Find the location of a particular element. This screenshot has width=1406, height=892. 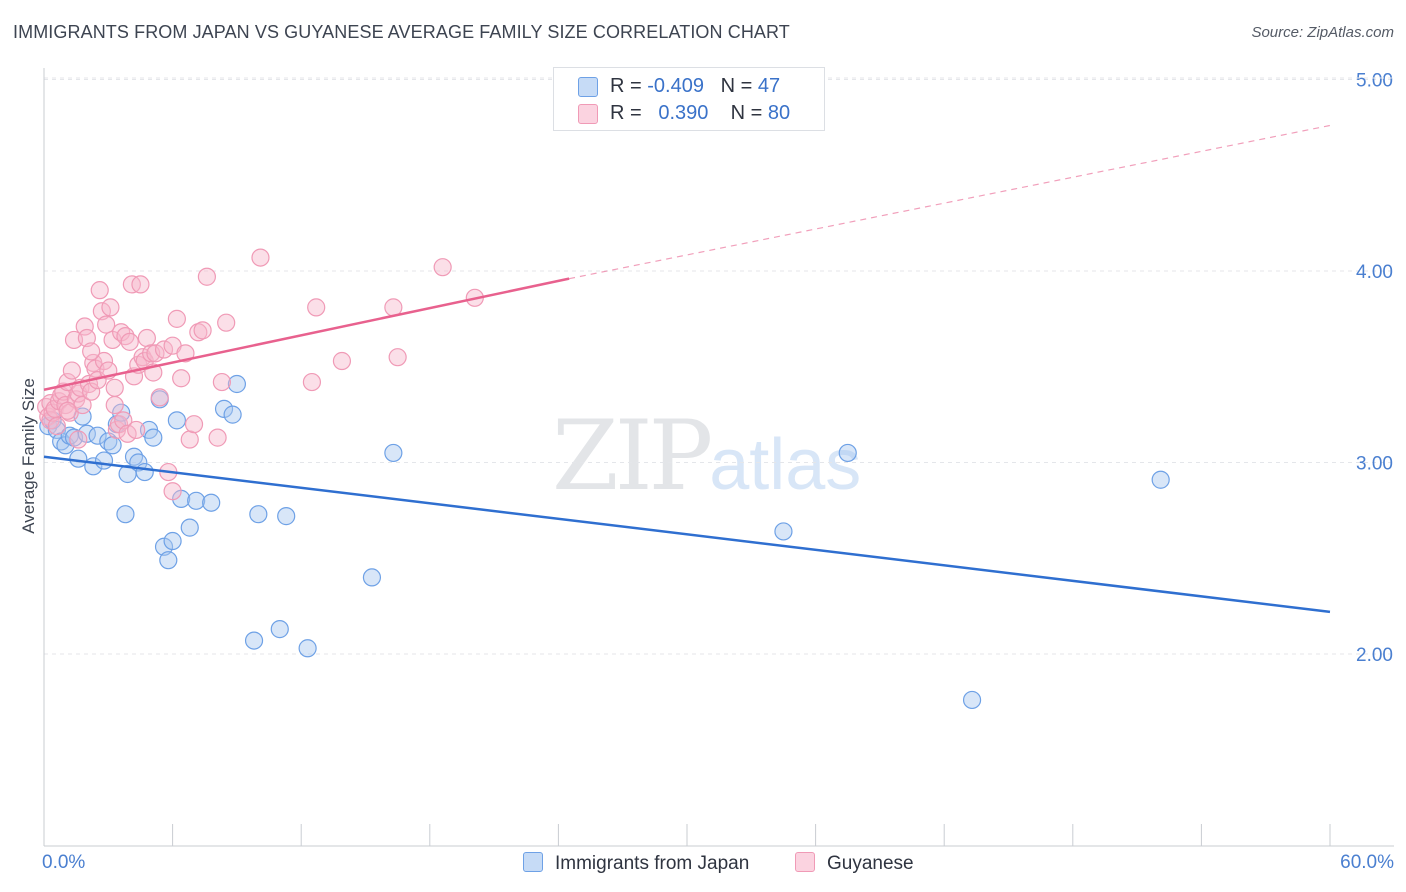

legend-text-guyanese: R = 0.390 N = 80 is located at coordinates (700, 113).